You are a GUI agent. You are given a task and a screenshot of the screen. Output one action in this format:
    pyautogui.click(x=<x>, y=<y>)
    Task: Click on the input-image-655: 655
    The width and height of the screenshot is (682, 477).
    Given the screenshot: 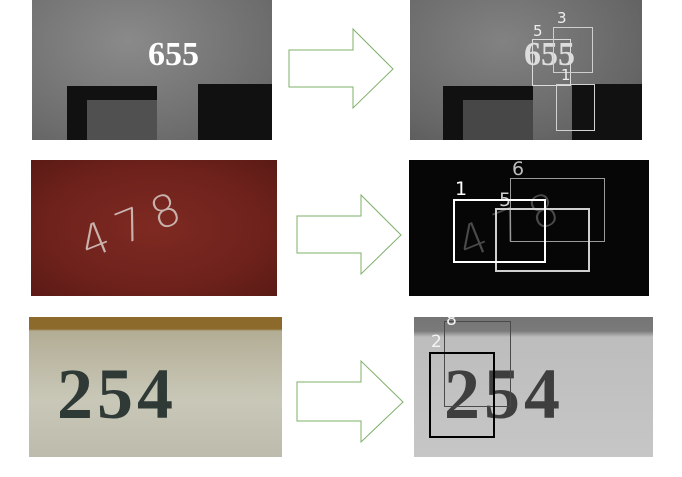 What is the action you would take?
    pyautogui.click(x=152, y=70)
    